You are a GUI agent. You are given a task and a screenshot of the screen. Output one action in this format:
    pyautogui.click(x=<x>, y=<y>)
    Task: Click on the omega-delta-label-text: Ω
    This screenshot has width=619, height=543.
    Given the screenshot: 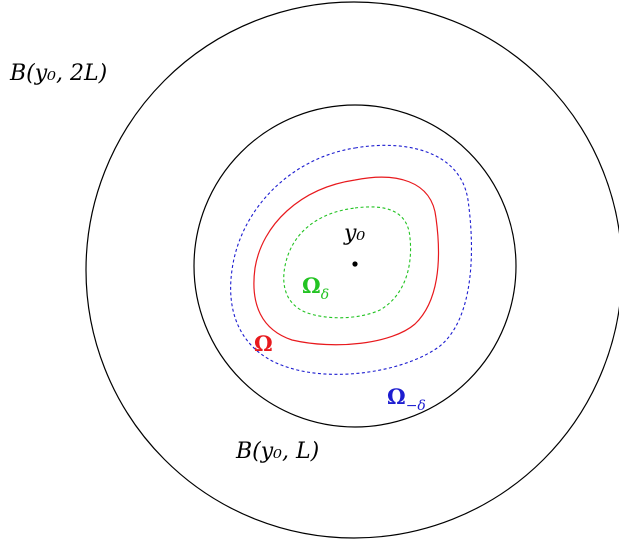 What is the action you would take?
    pyautogui.click(x=311, y=285)
    